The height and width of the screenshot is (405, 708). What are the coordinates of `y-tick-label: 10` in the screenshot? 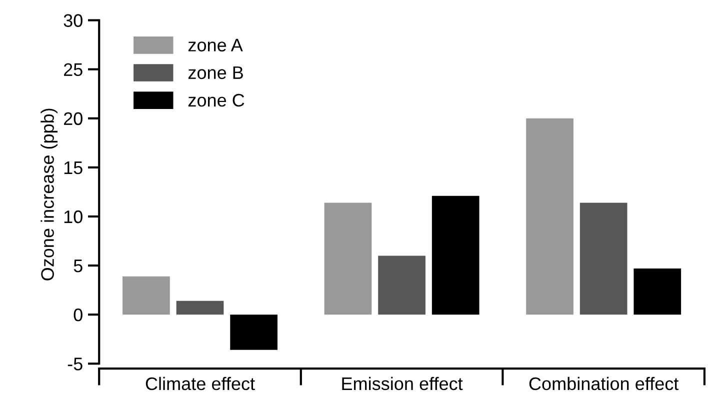 It's located at (73, 217).